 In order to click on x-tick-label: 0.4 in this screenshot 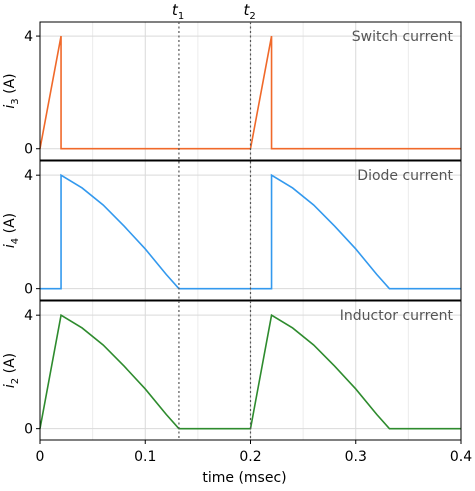, I will do `click(461, 457)`.